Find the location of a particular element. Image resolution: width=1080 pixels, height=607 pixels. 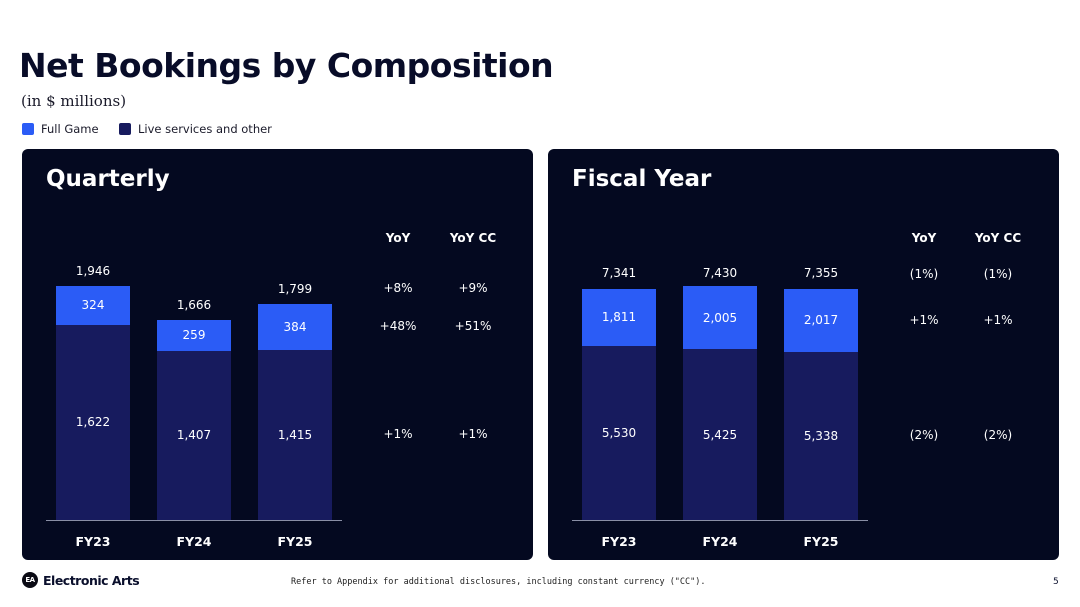

label-live-services: 5,530 is located at coordinates (619, 432).